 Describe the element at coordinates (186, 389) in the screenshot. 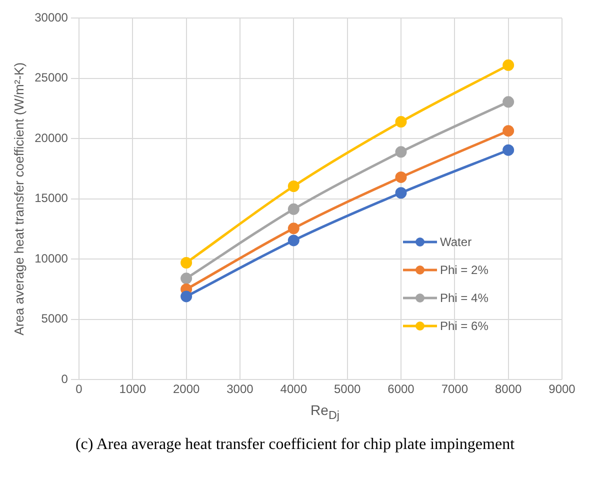

I see `x-tick-label: 2000` at that location.